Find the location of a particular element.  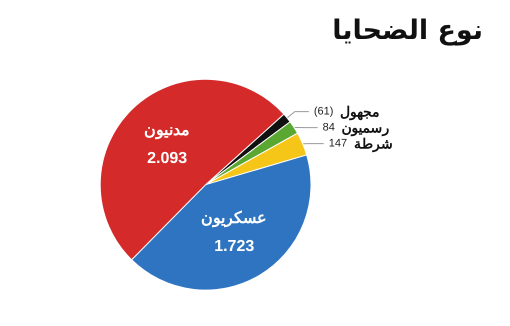

slice-label: رسميون is located at coordinates (366, 128).